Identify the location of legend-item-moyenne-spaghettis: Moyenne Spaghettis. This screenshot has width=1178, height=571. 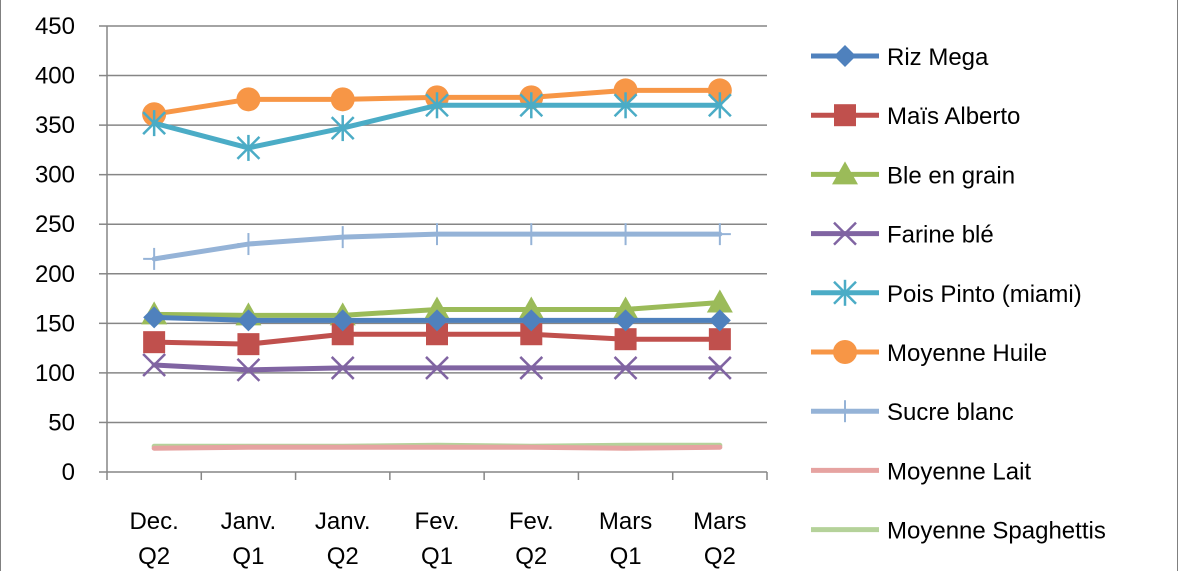
(958, 531).